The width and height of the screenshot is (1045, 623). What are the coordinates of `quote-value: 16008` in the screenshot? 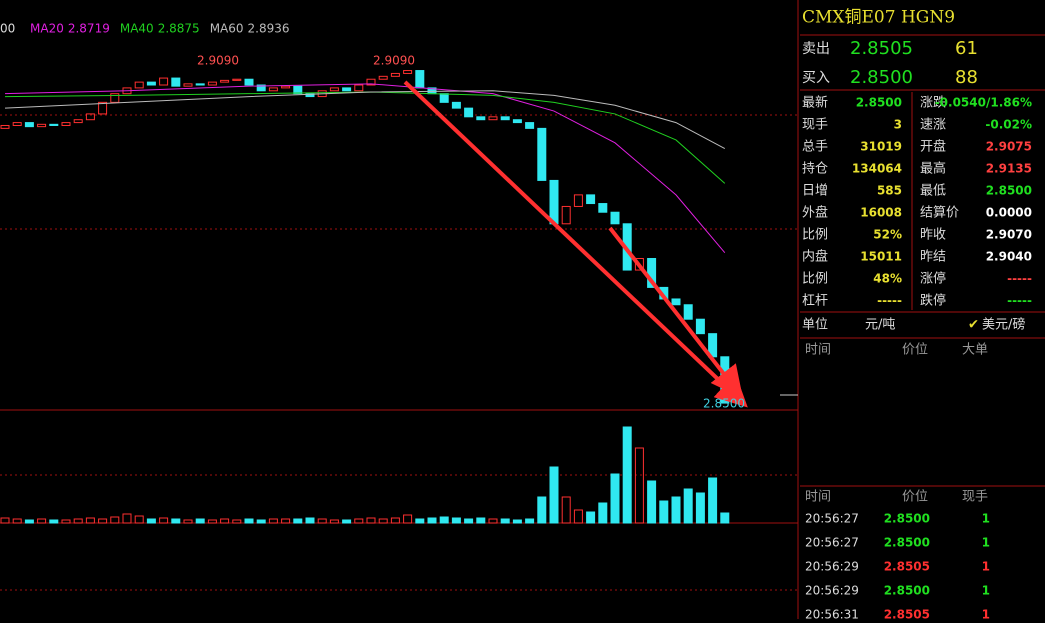 It's located at (881, 213).